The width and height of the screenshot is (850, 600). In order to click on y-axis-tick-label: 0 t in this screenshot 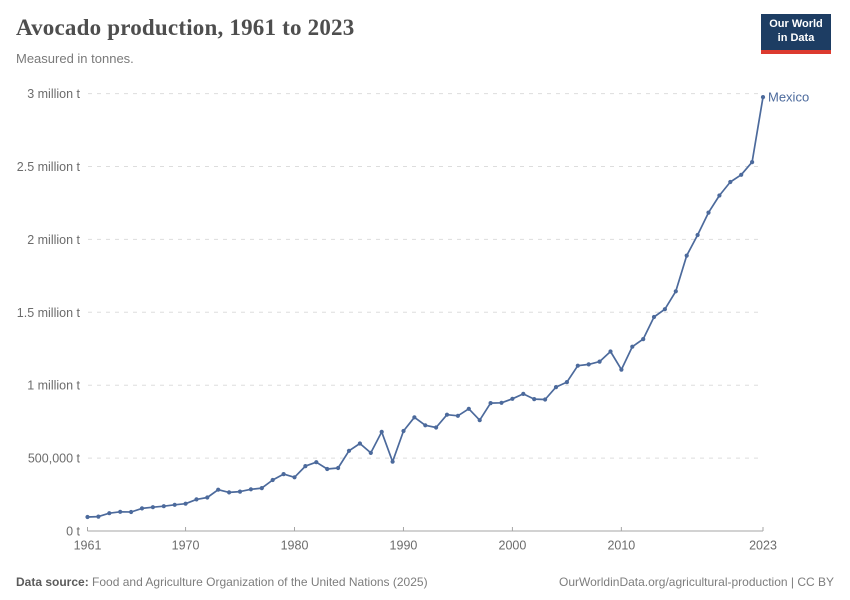, I will do `click(73, 532)`.